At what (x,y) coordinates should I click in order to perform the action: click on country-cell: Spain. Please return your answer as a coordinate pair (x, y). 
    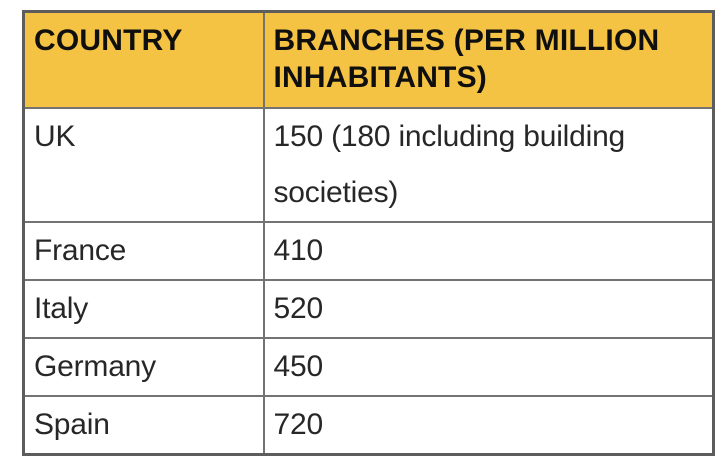
    Looking at the image, I should click on (143, 424).